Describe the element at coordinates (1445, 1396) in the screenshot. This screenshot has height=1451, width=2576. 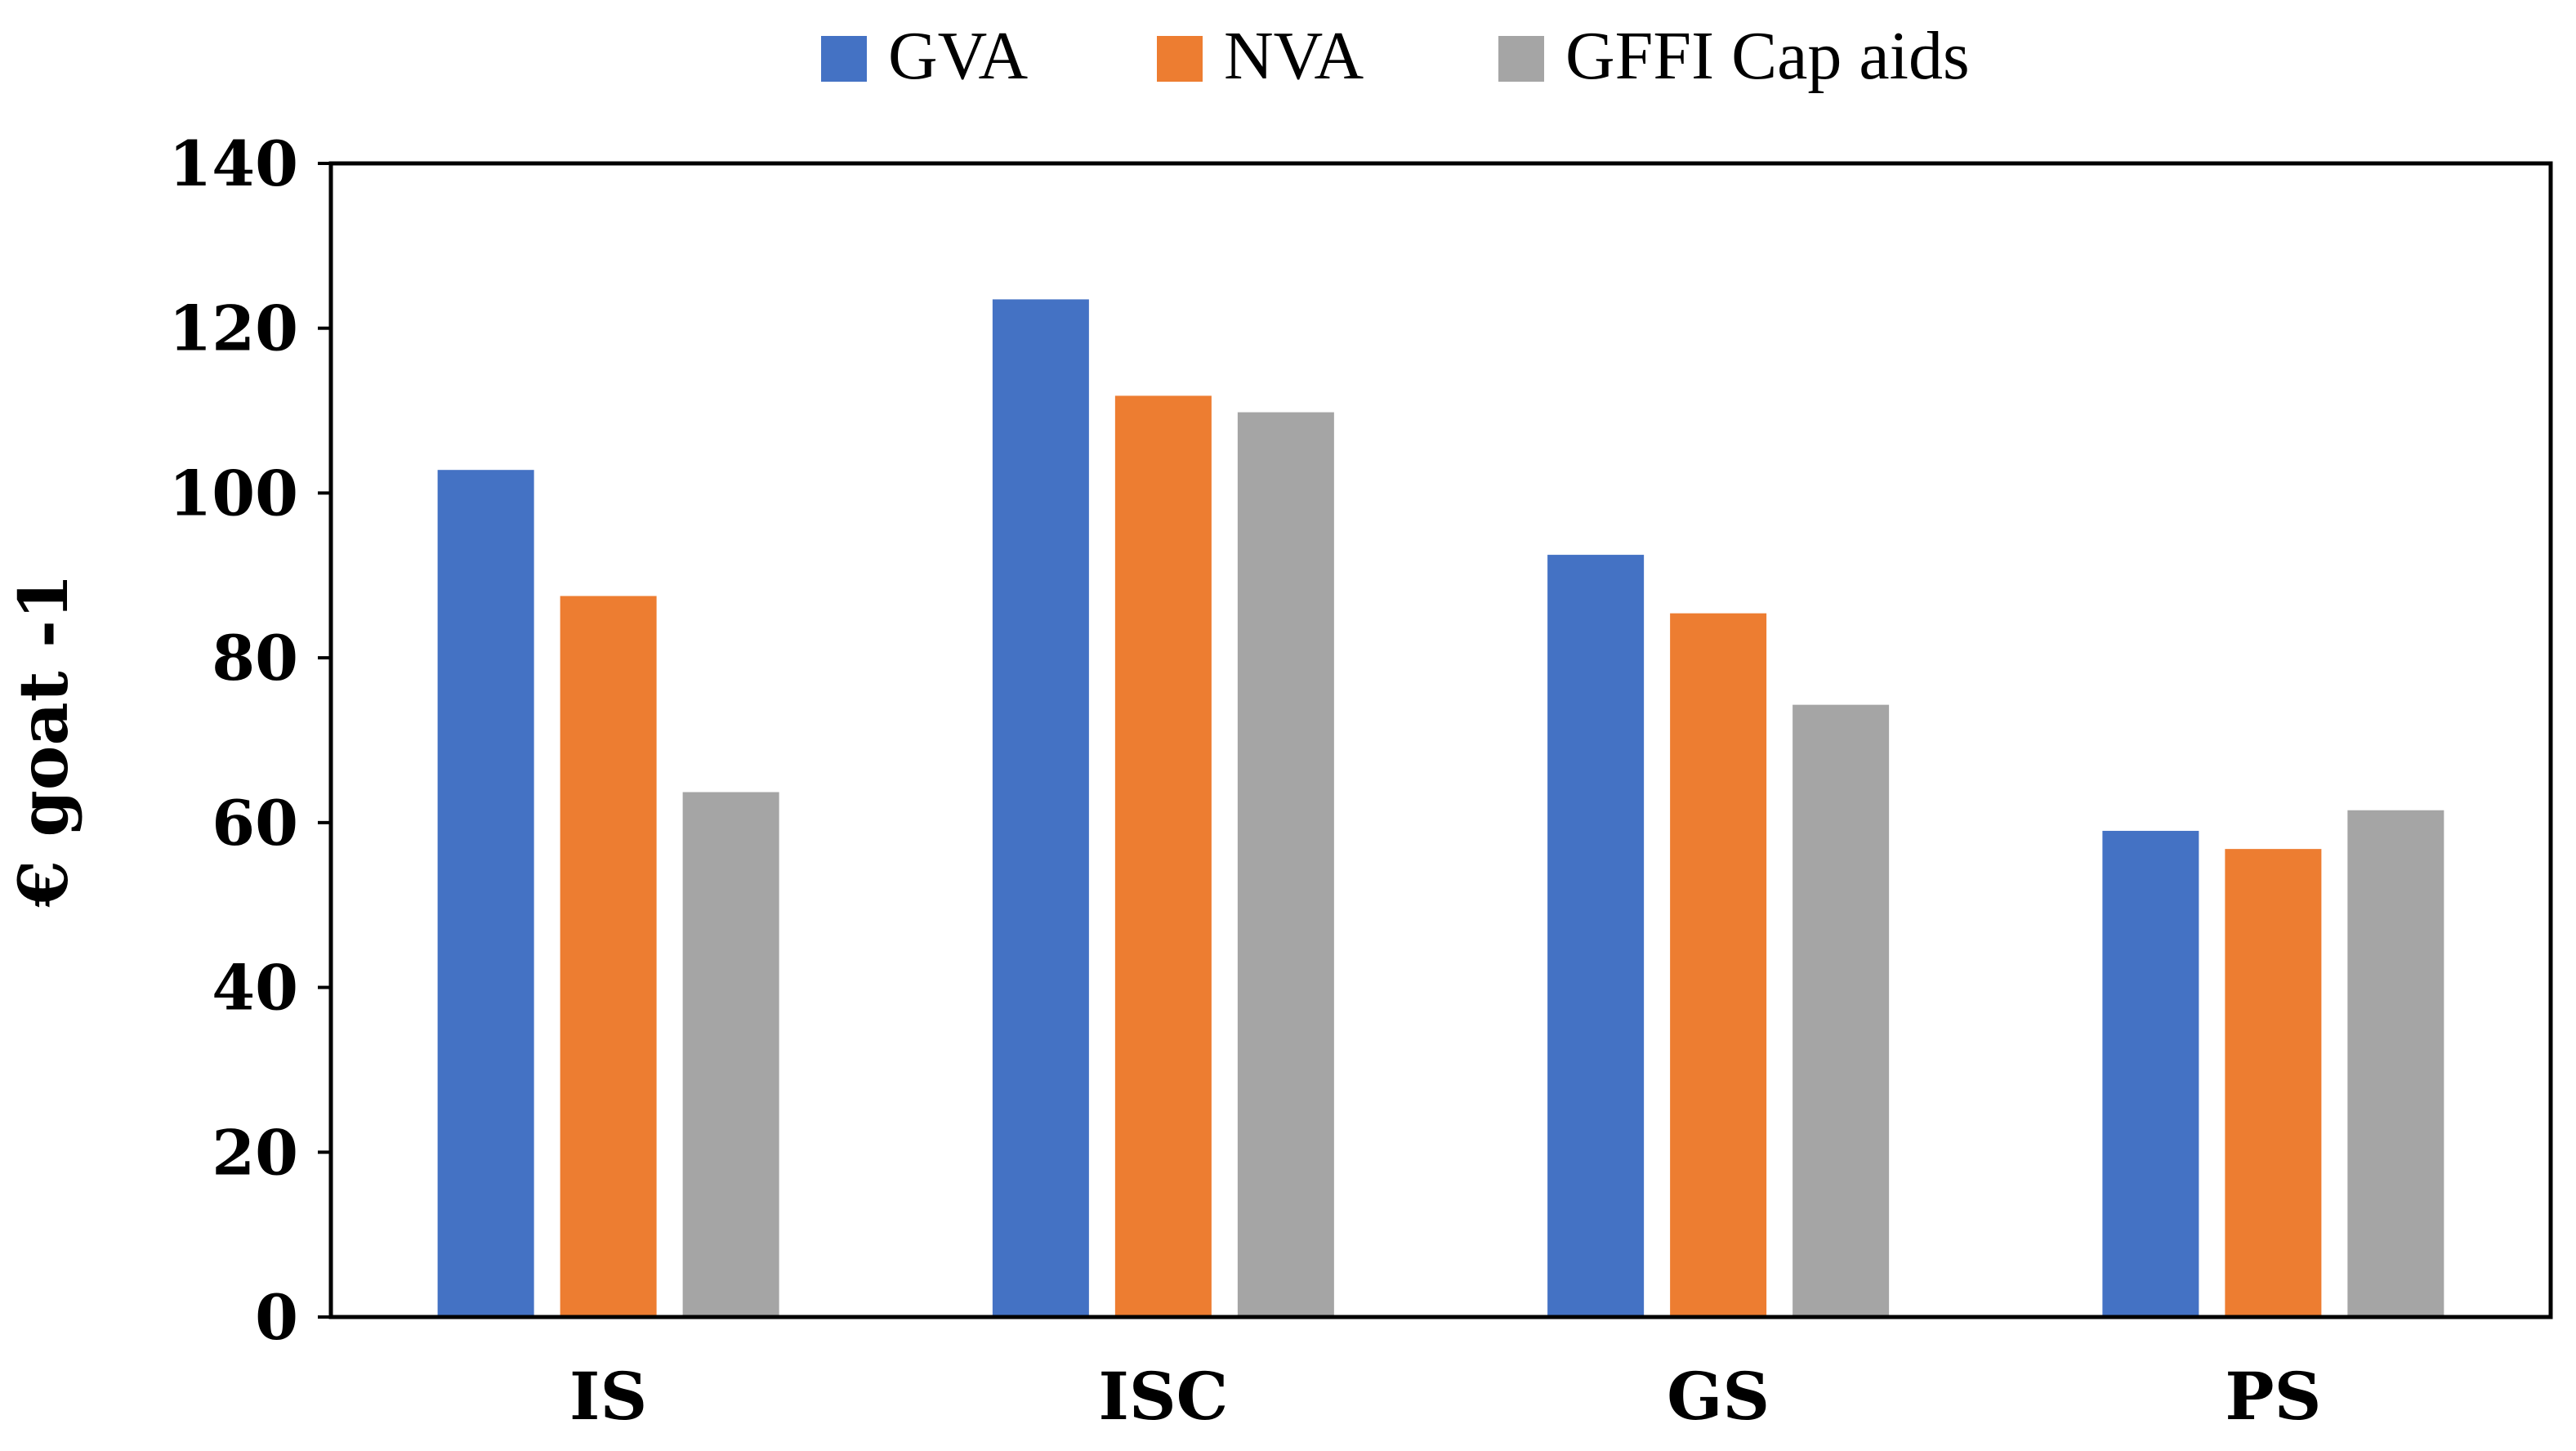
I see `x-axis-labels: IS ISC GS PS` at that location.